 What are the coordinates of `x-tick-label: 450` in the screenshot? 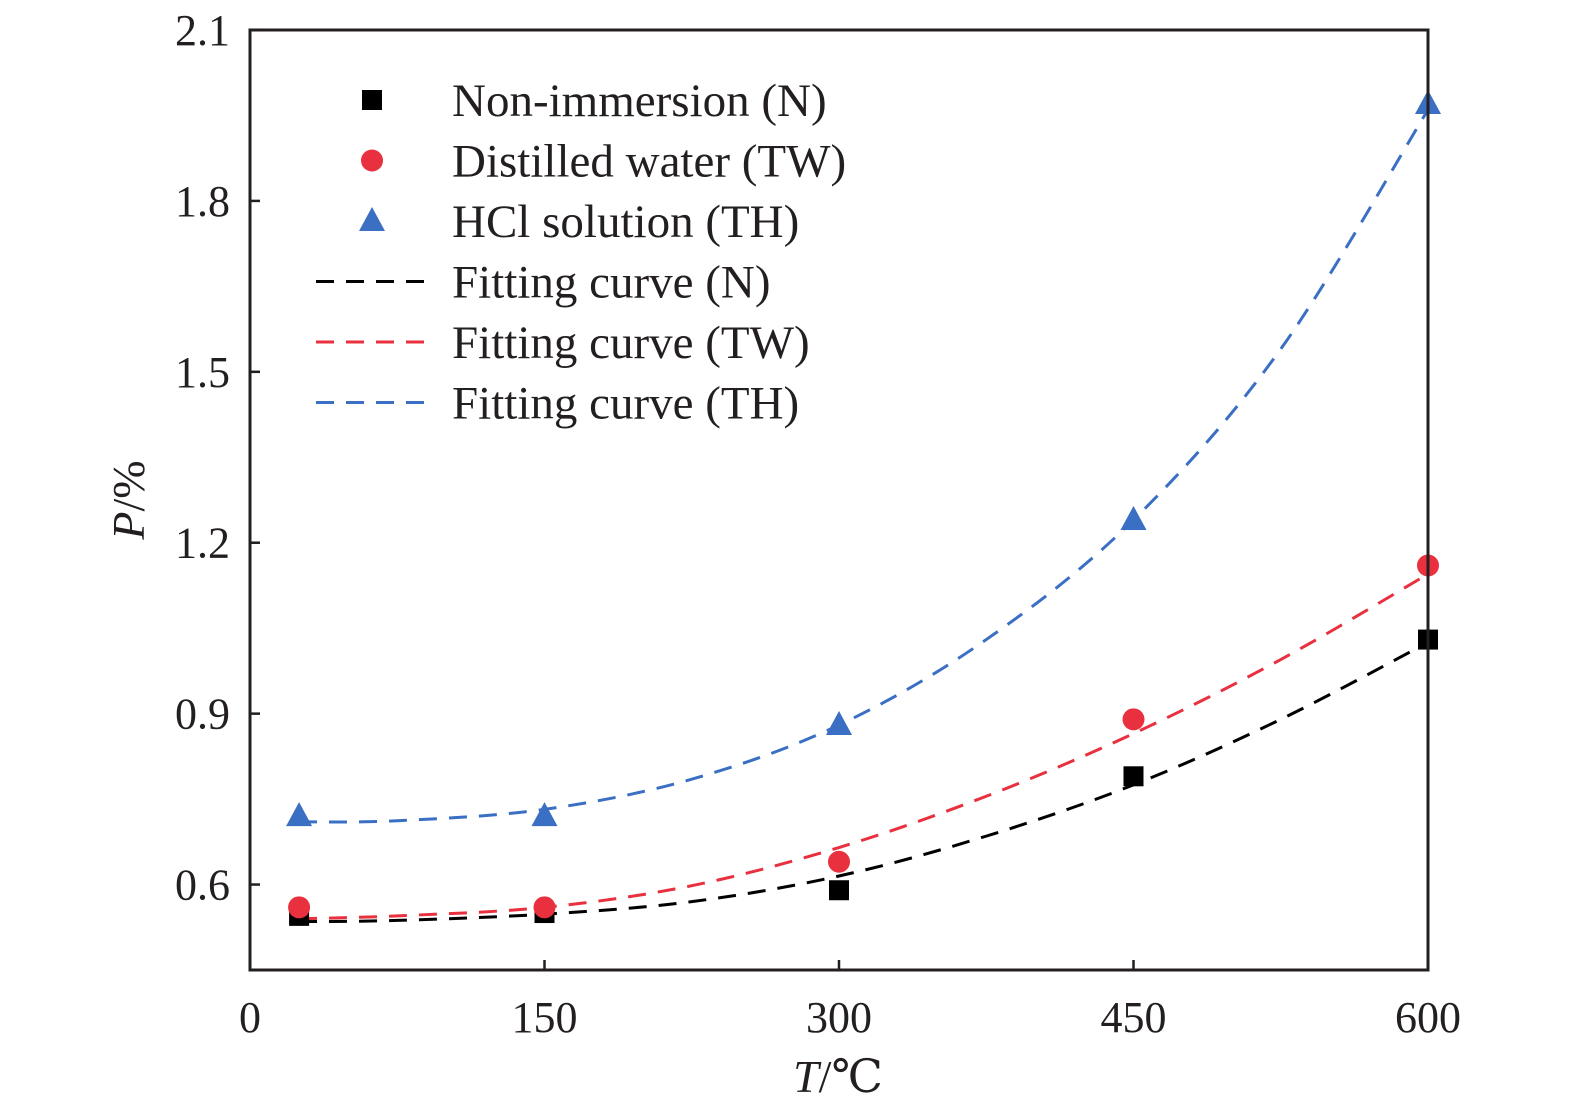 It's located at (1134, 1017).